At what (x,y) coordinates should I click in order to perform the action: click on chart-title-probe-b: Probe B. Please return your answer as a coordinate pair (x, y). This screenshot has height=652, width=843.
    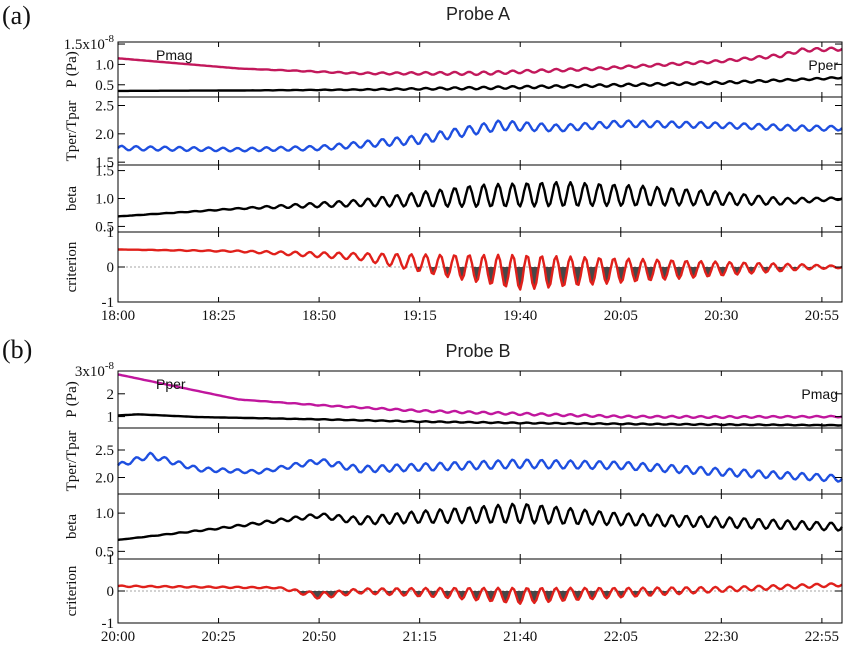
    Looking at the image, I should click on (477, 351).